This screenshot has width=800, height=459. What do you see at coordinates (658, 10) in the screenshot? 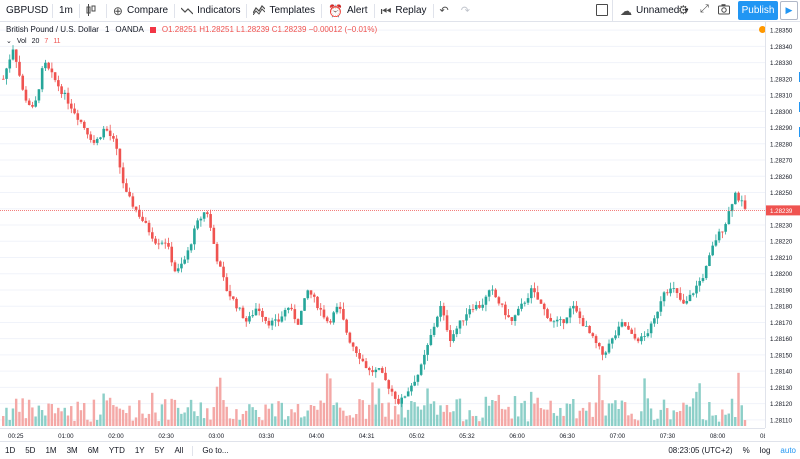
I see `layout-name-label: Unnamed` at bounding box center [658, 10].